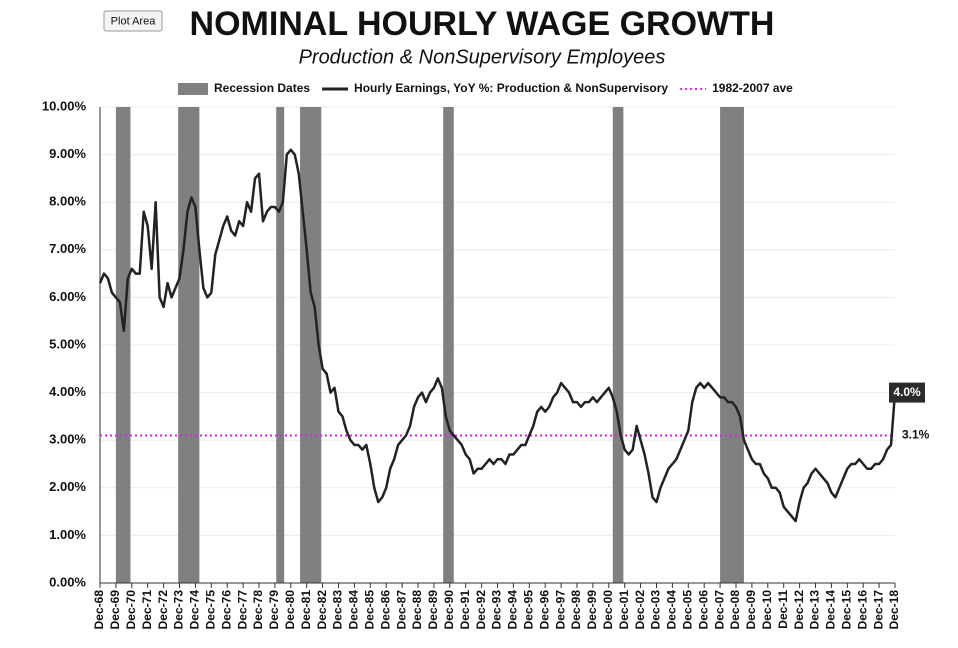  I want to click on x-tick-label: Dec-74, so click(195, 610).